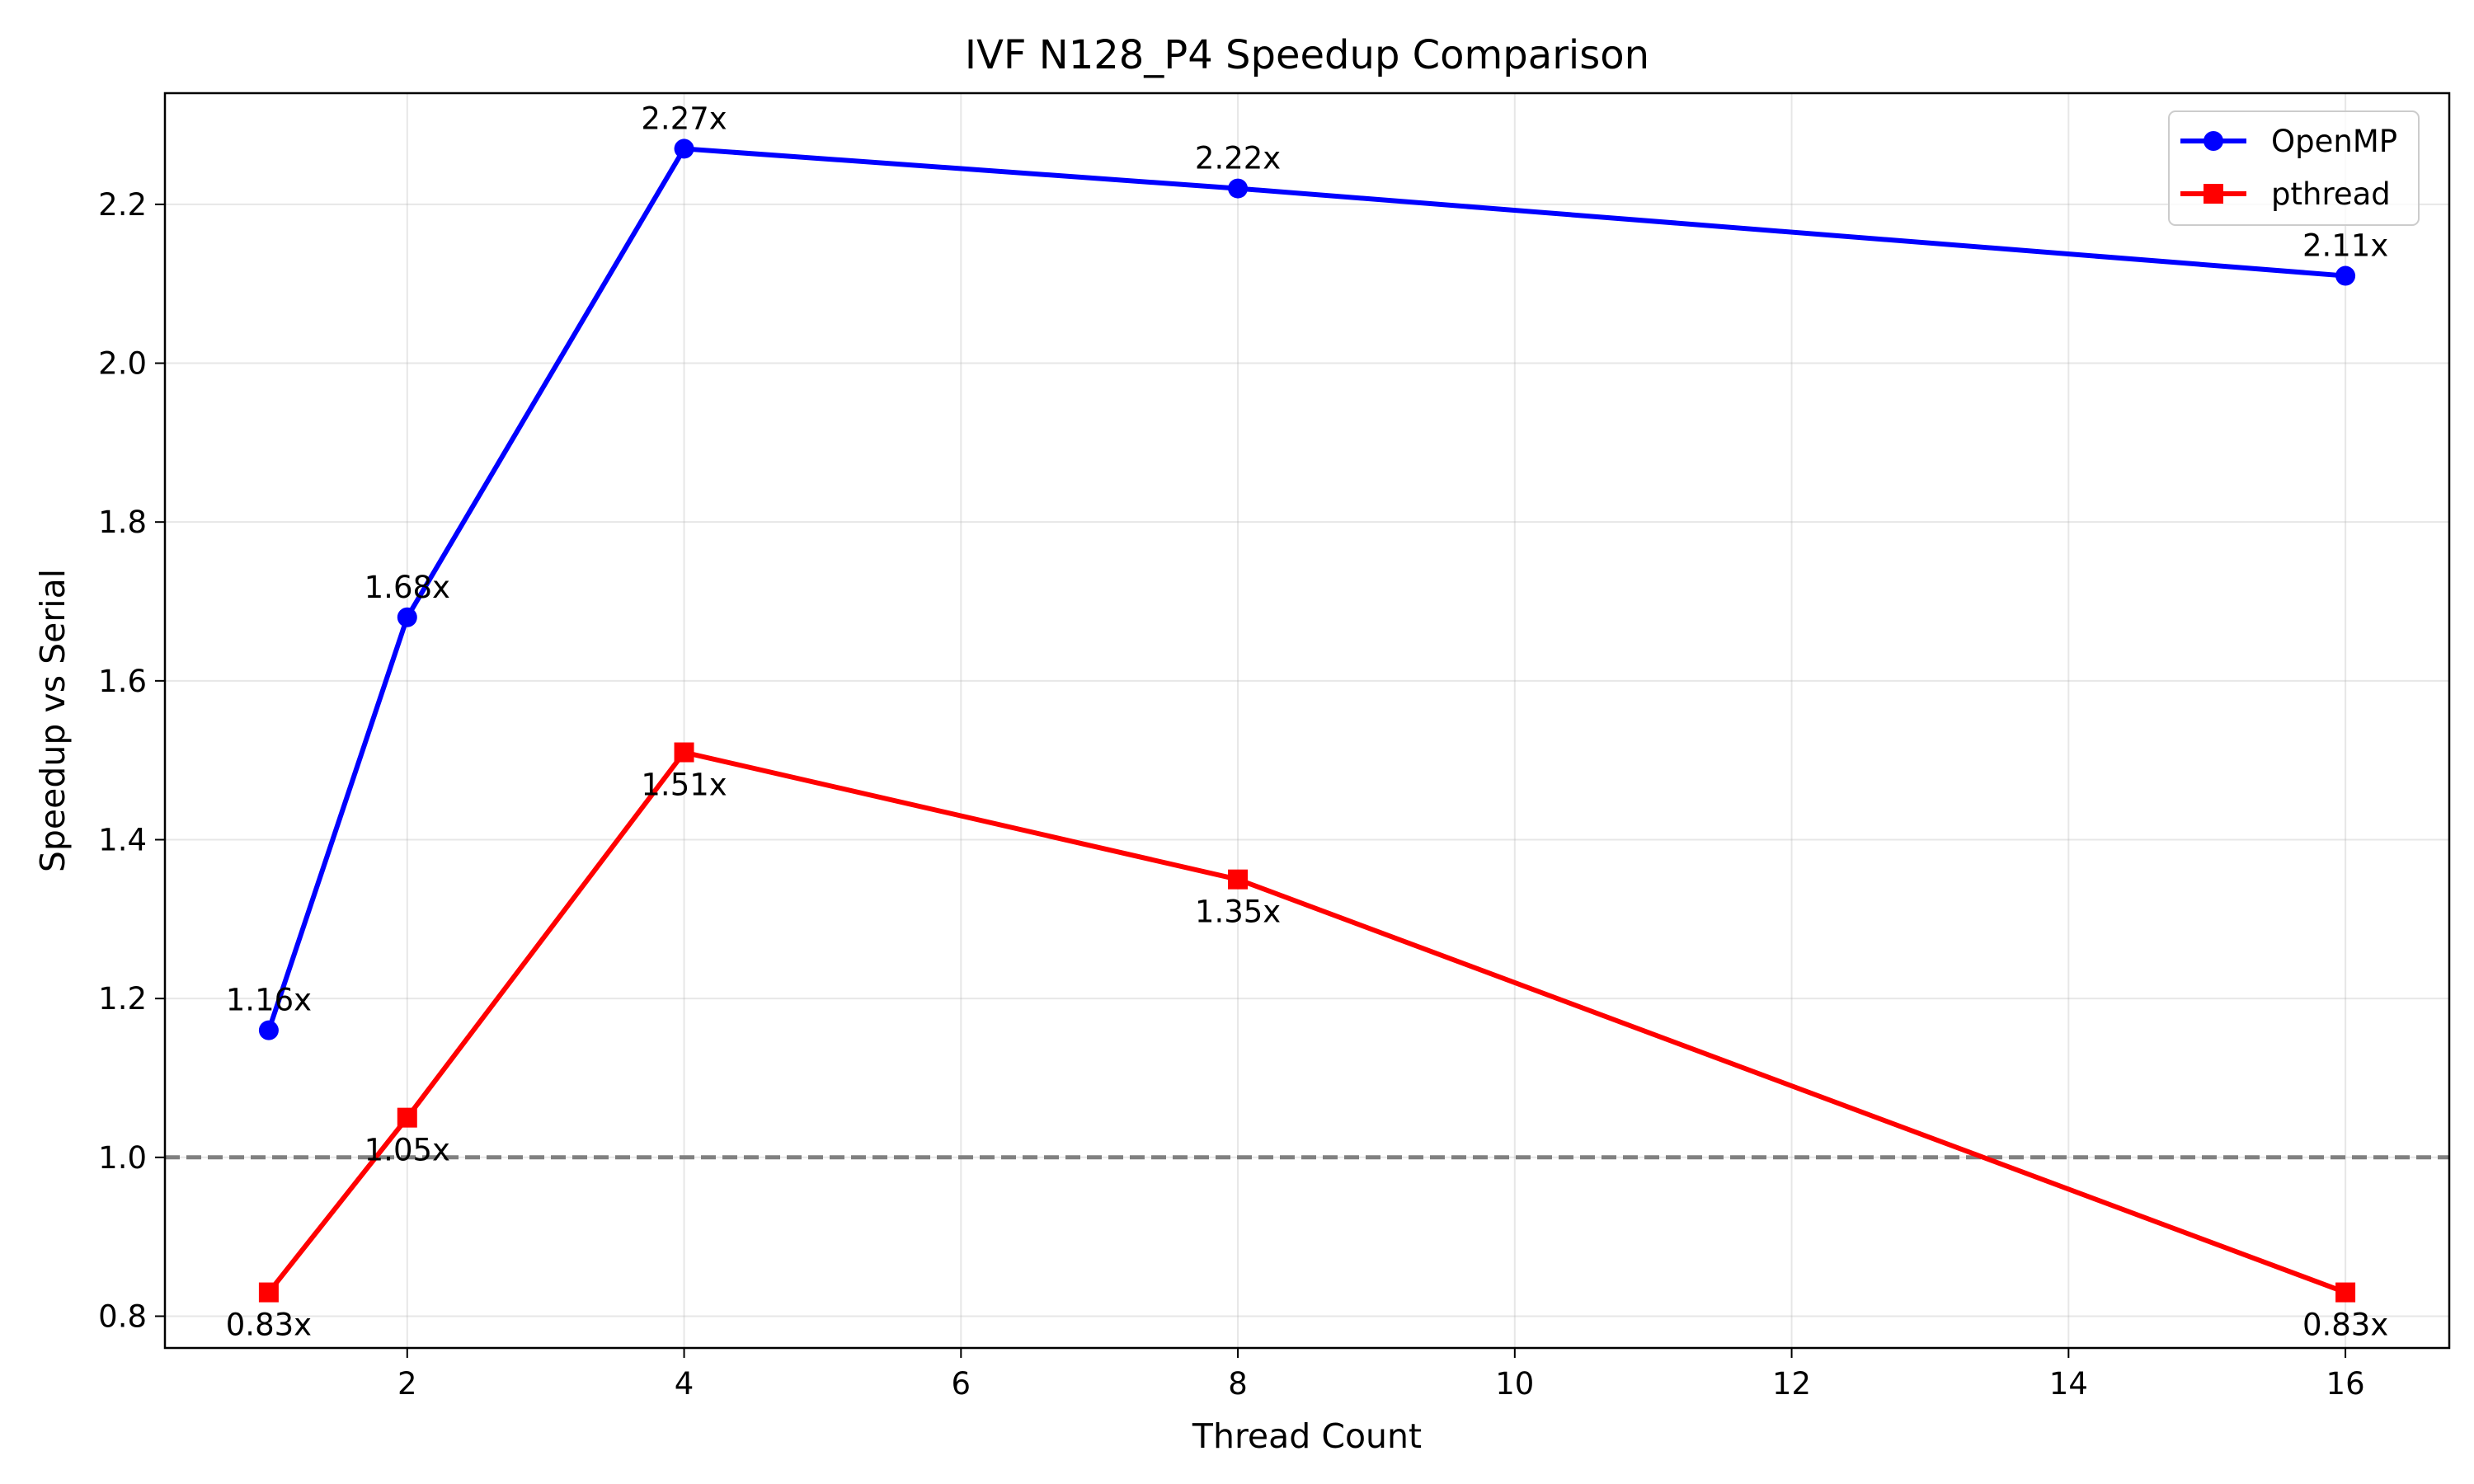  Describe the element at coordinates (122, 1158) in the screenshot. I see `y-tick-label: 1.0` at that location.